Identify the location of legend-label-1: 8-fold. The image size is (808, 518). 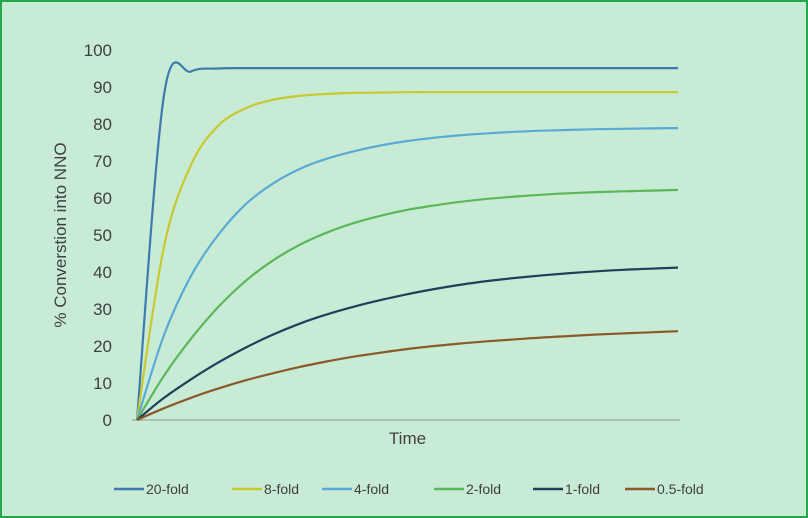
(281, 489).